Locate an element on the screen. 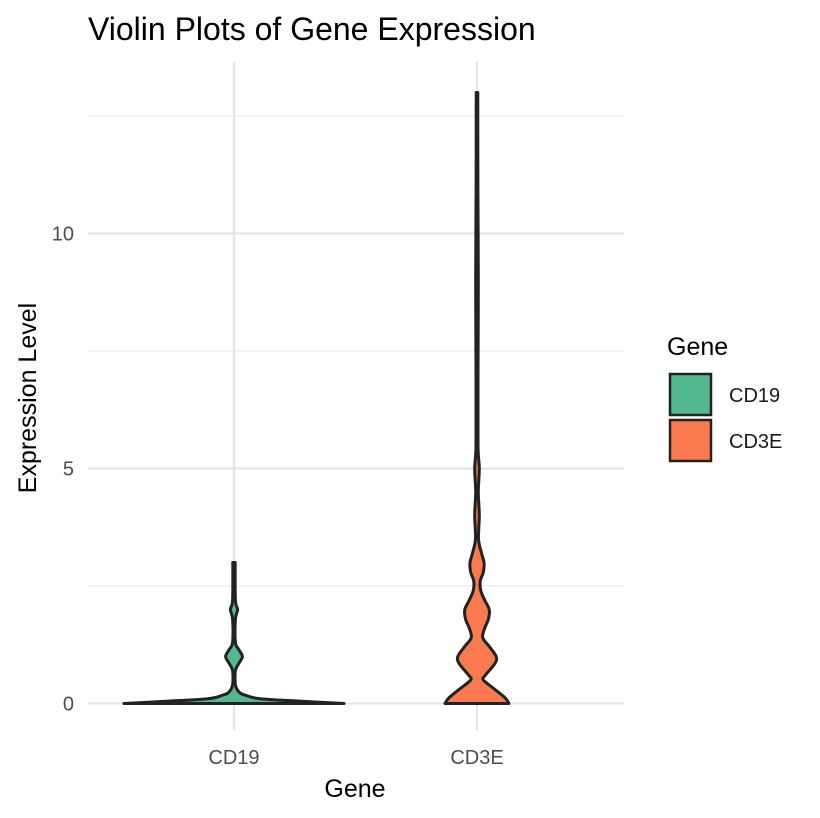  y-axis-ticks: 0 5 10 is located at coordinates (63, 470).